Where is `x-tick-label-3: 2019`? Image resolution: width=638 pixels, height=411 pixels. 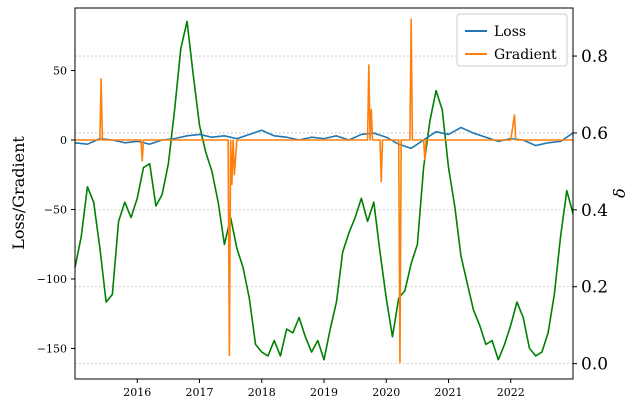
x-tick-label-3: 2019 is located at coordinates (324, 392).